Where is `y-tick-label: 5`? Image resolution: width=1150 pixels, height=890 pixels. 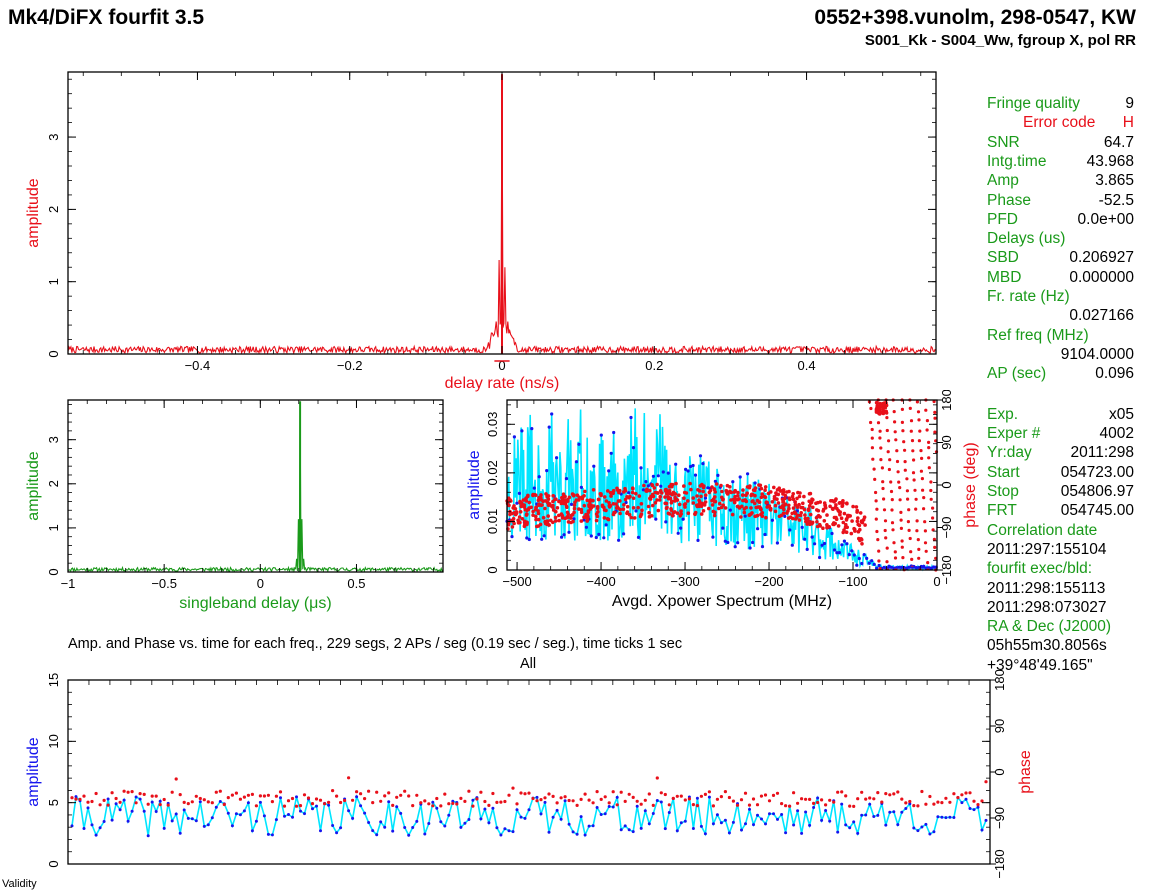
y-tick-label: 5 is located at coordinates (53, 802).